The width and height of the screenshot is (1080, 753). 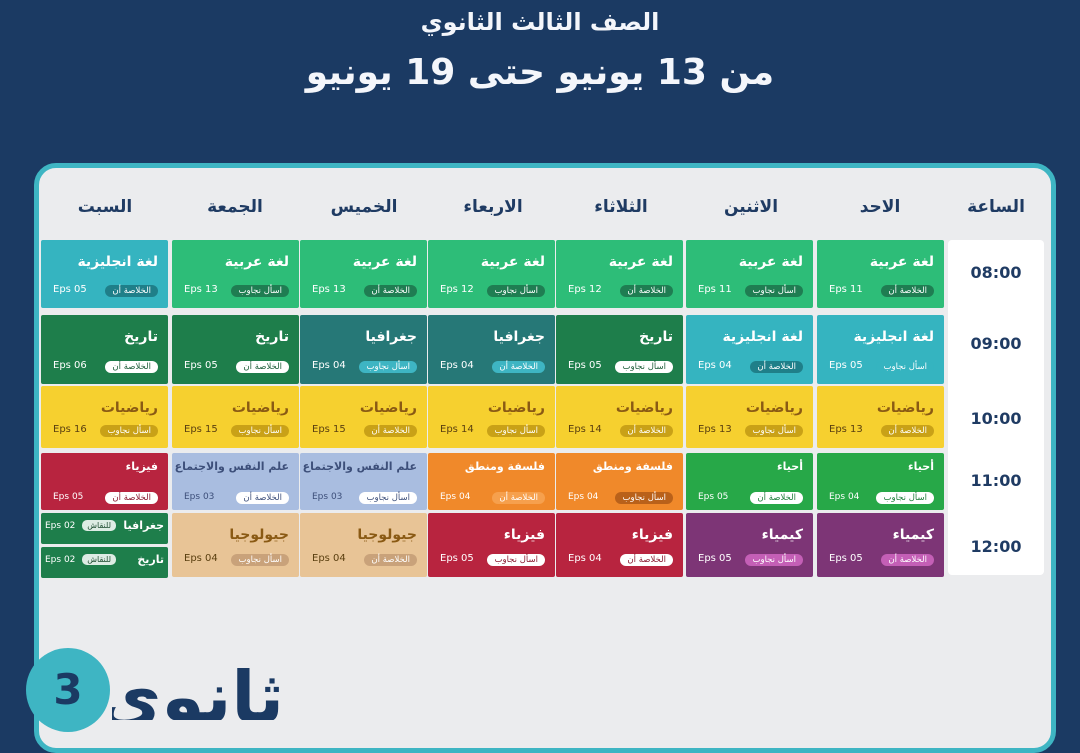 I want to click on brand-logo: ثانوي, so click(x=198, y=690).